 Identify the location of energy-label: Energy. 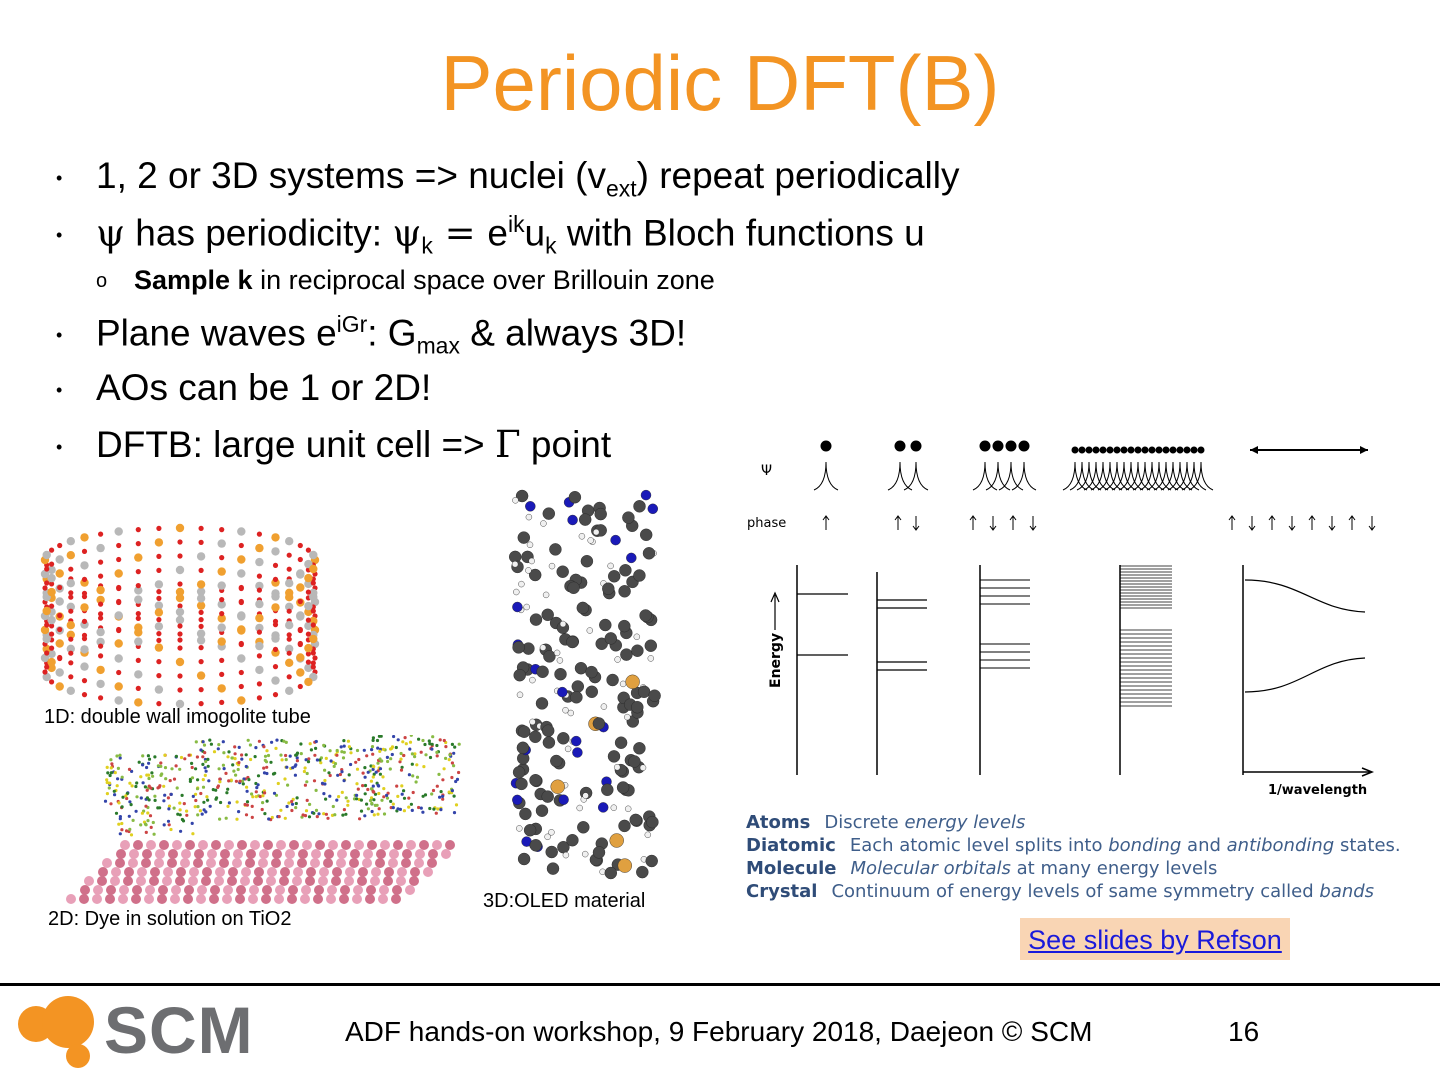
(776, 660).